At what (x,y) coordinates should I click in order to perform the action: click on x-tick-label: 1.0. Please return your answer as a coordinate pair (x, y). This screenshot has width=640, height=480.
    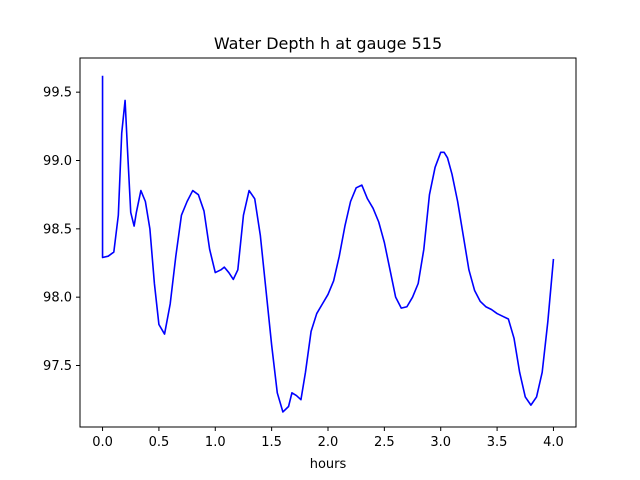
    Looking at the image, I should click on (215, 442).